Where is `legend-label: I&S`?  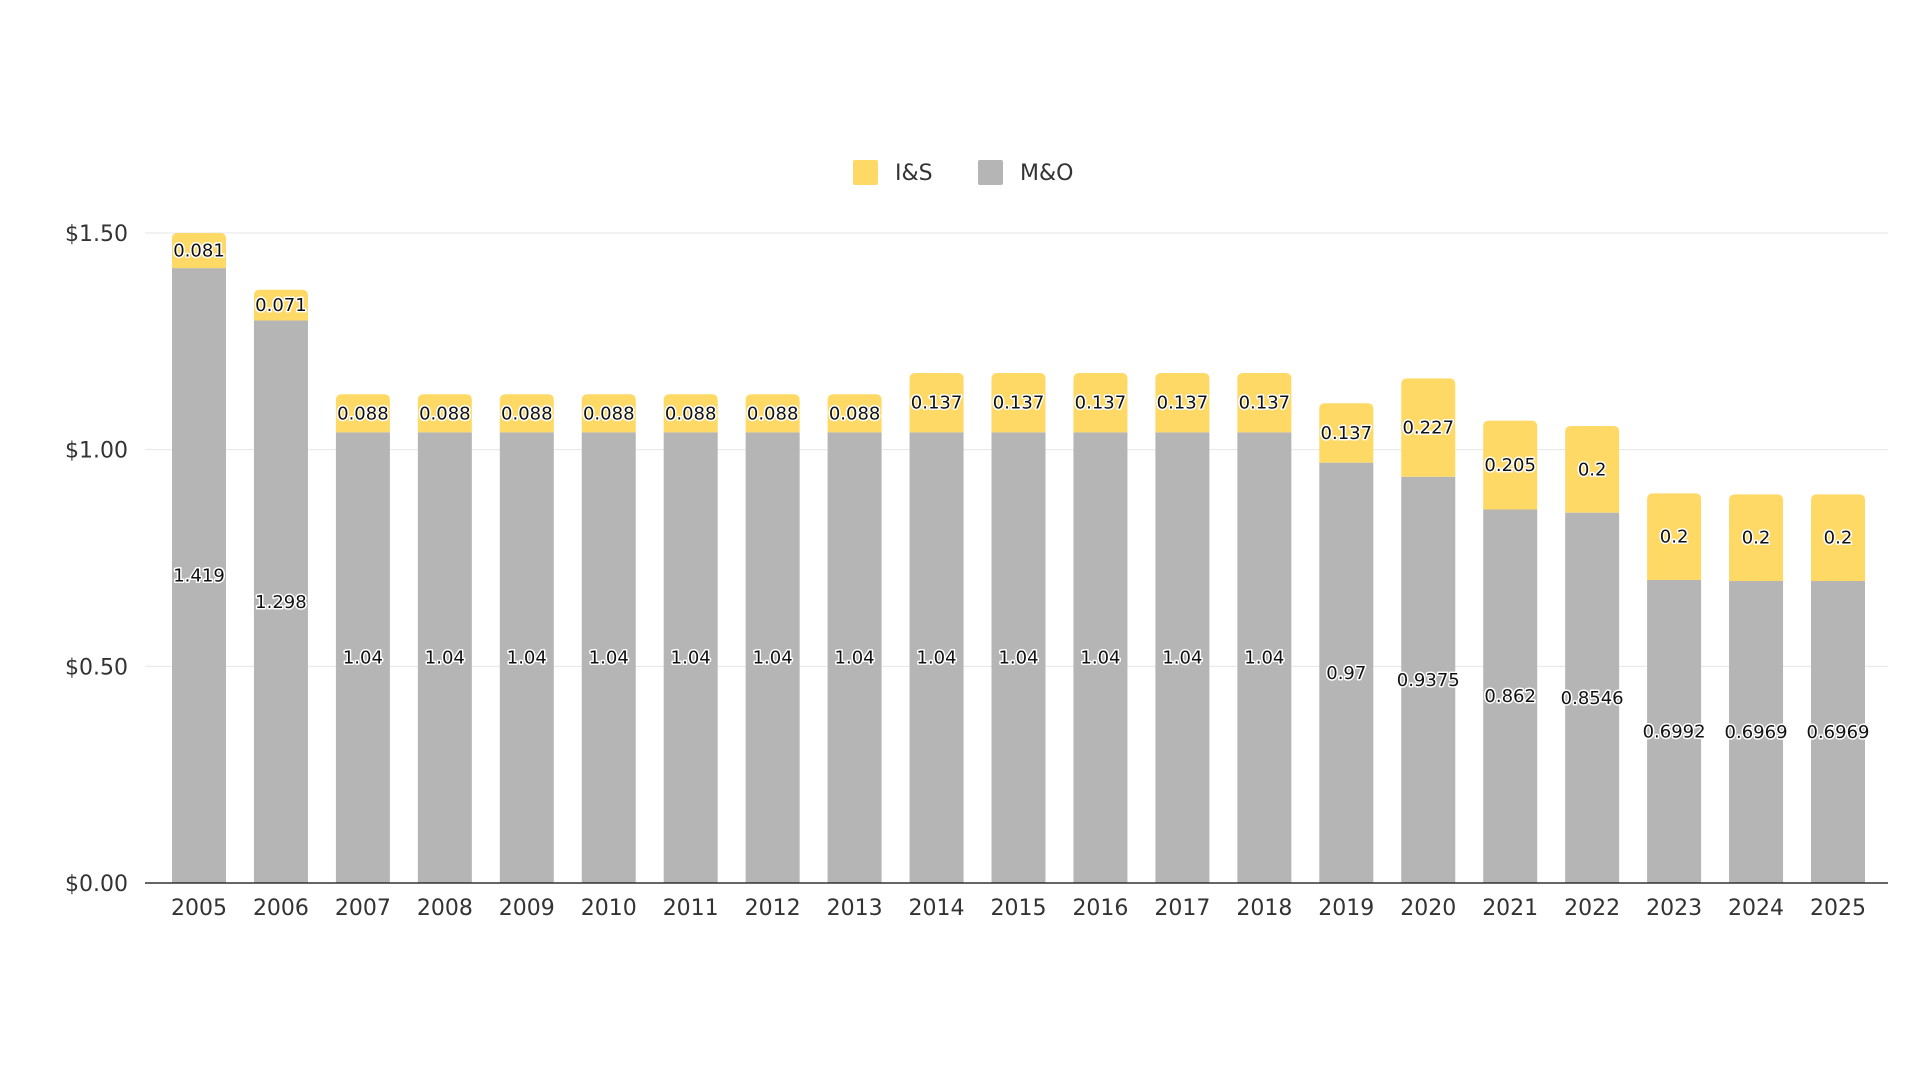 legend-label: I&S is located at coordinates (914, 173).